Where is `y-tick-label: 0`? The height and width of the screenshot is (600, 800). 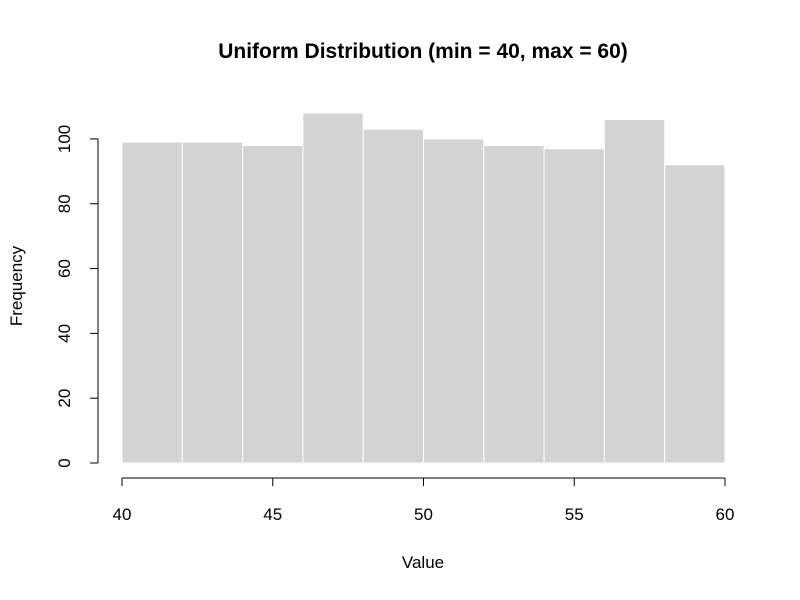
y-tick-label: 0 is located at coordinates (64, 462).